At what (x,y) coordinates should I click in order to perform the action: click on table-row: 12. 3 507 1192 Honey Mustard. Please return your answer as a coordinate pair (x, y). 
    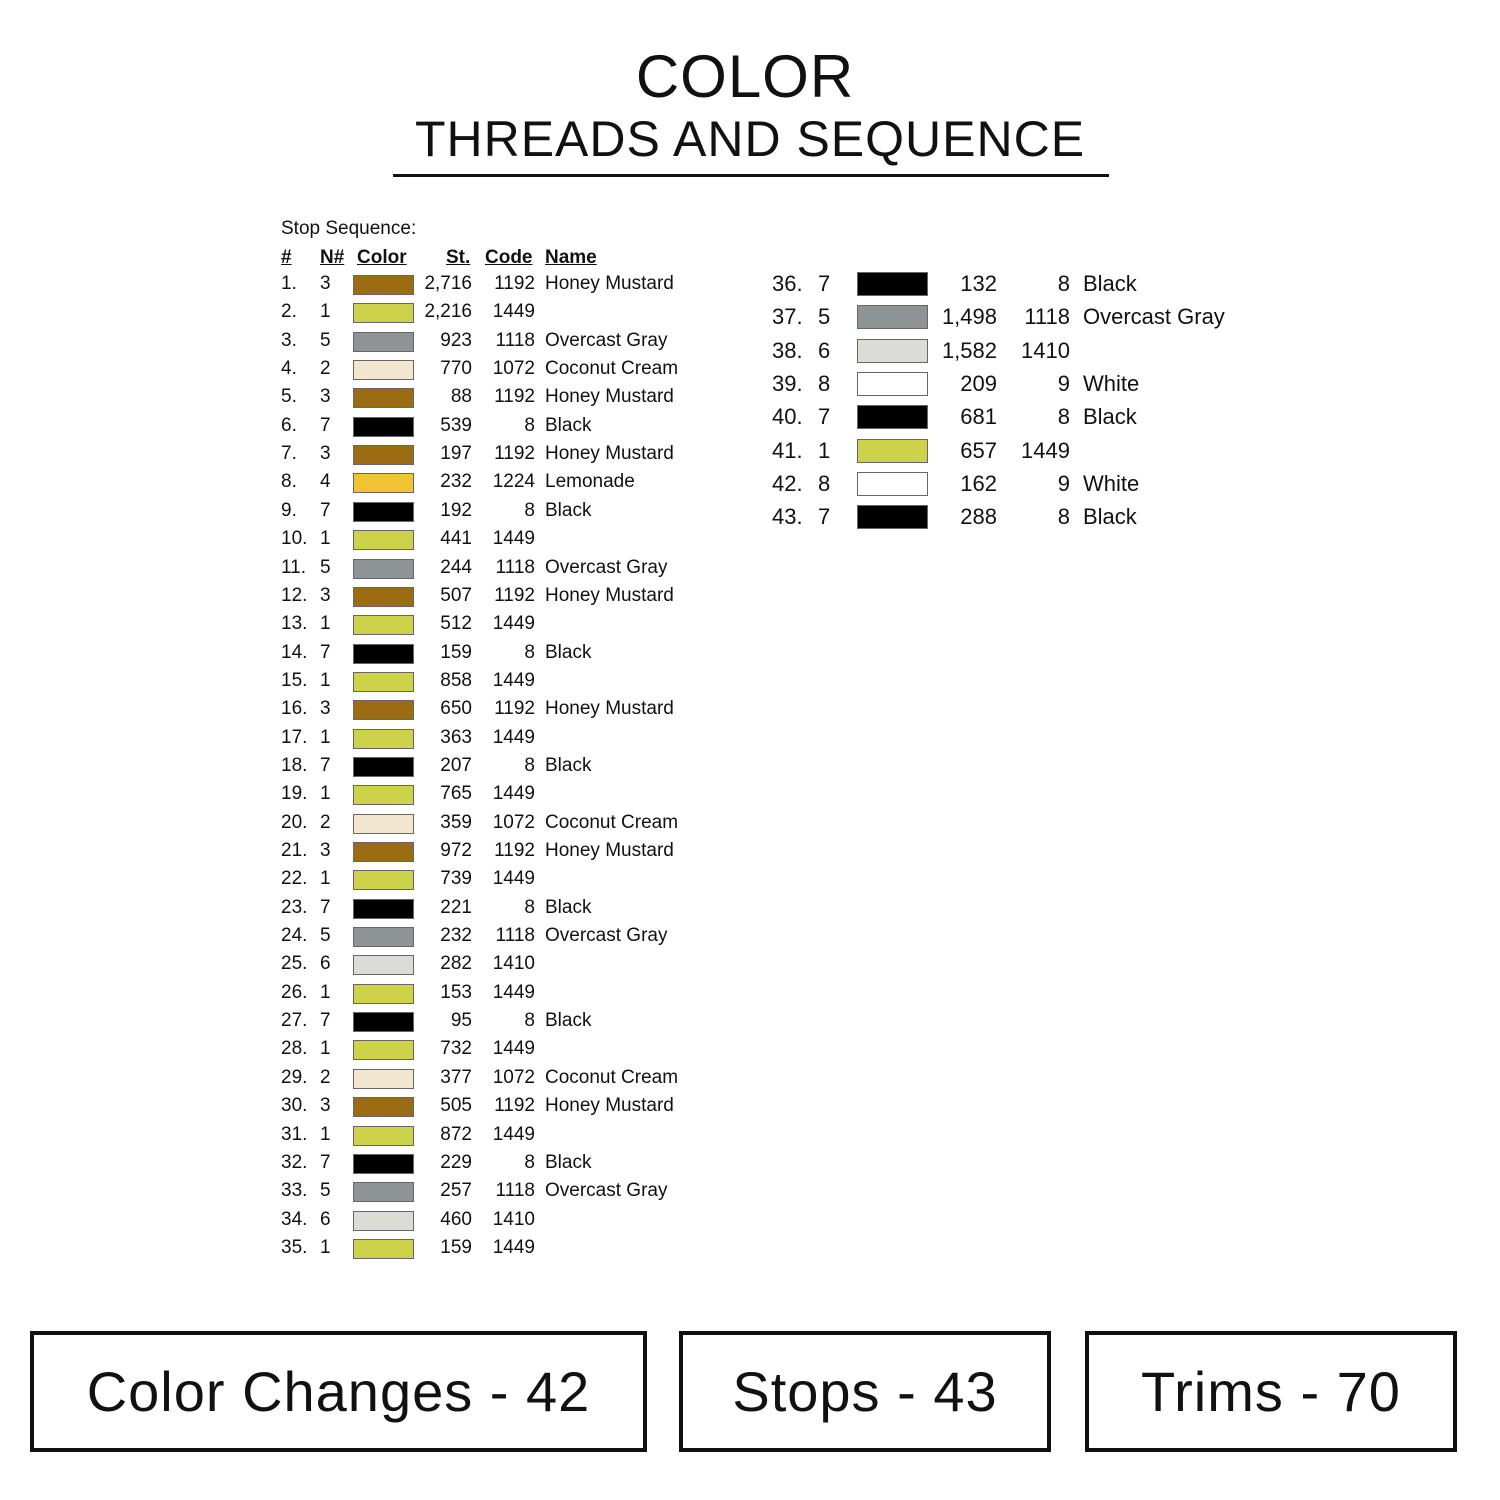
    Looking at the image, I should click on (750, 599).